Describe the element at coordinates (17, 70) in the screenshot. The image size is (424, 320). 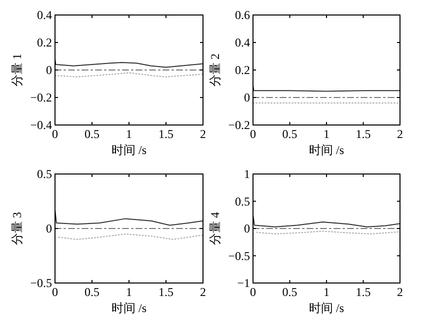
I see `y-axis-title: 分量 1` at that location.